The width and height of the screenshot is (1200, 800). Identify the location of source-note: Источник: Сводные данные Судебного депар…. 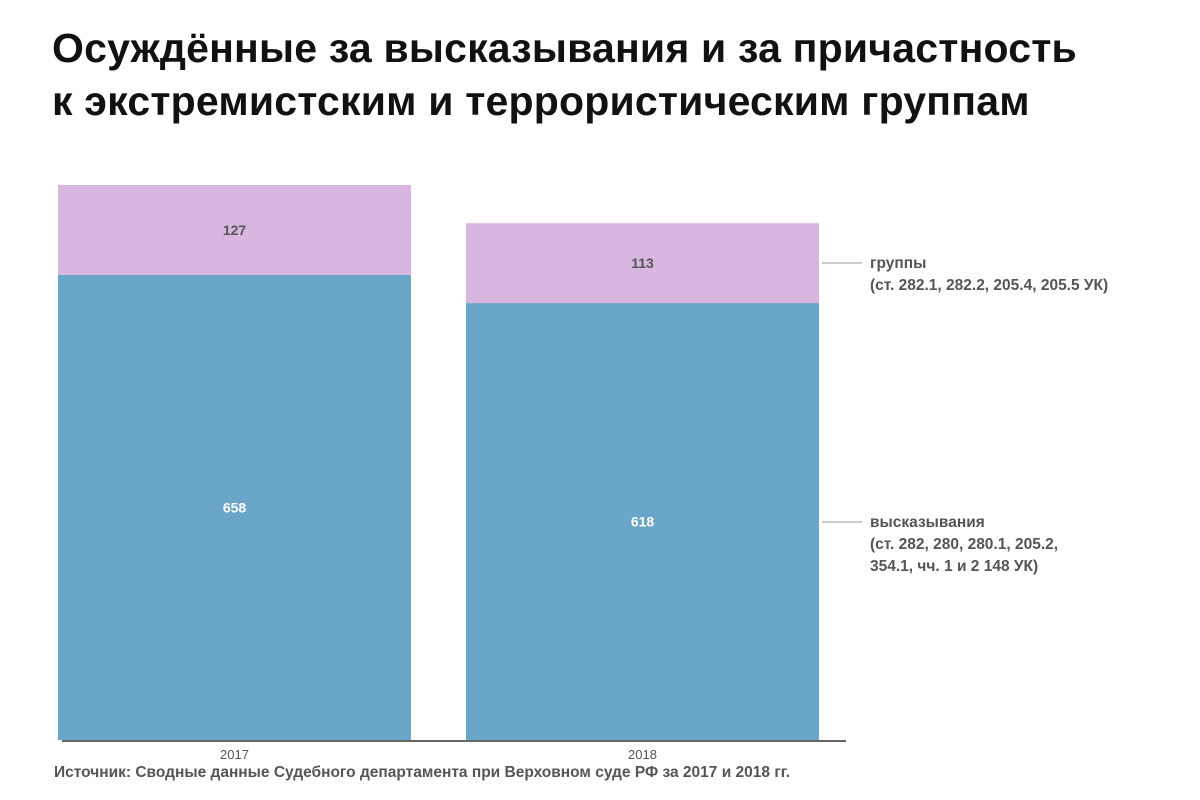
(422, 772).